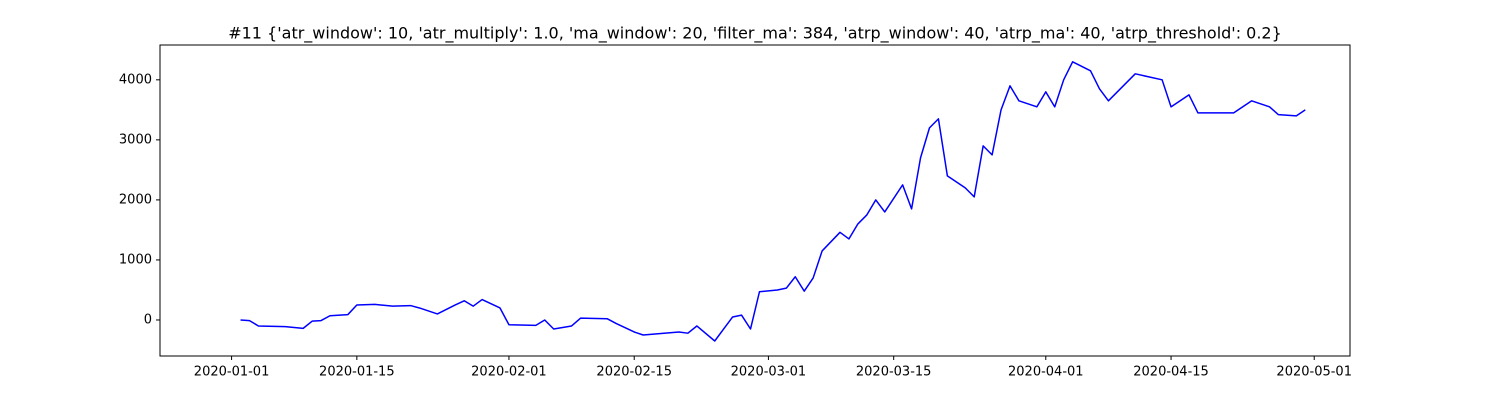  I want to click on y-tick-label: 1000, so click(135, 259).